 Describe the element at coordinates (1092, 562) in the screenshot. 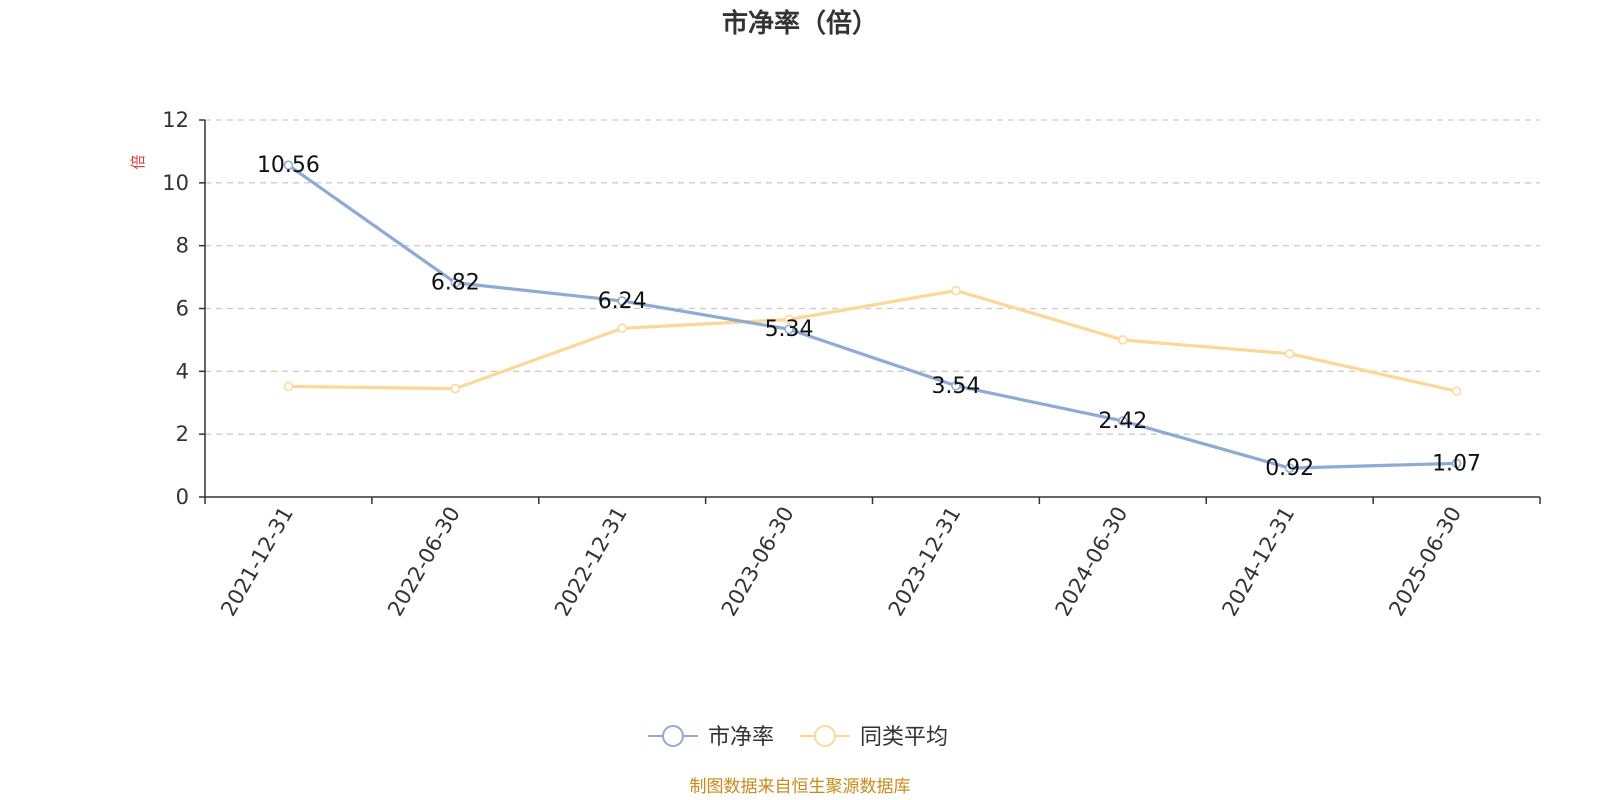

I see `x-tick-label: 2024-06-30` at that location.